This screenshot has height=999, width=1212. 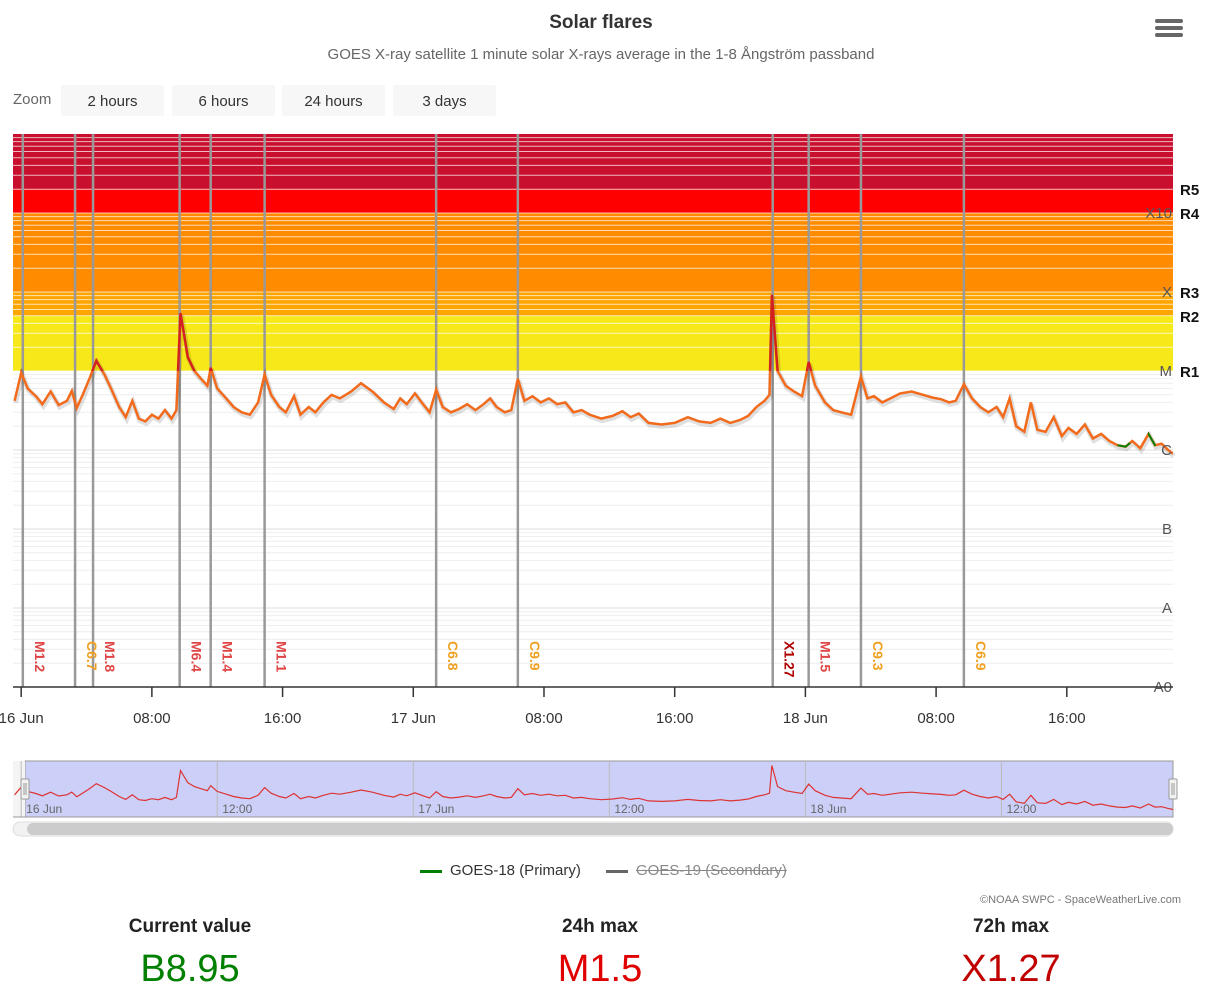 I want to click on current-value-label: Current value, so click(x=190, y=926).